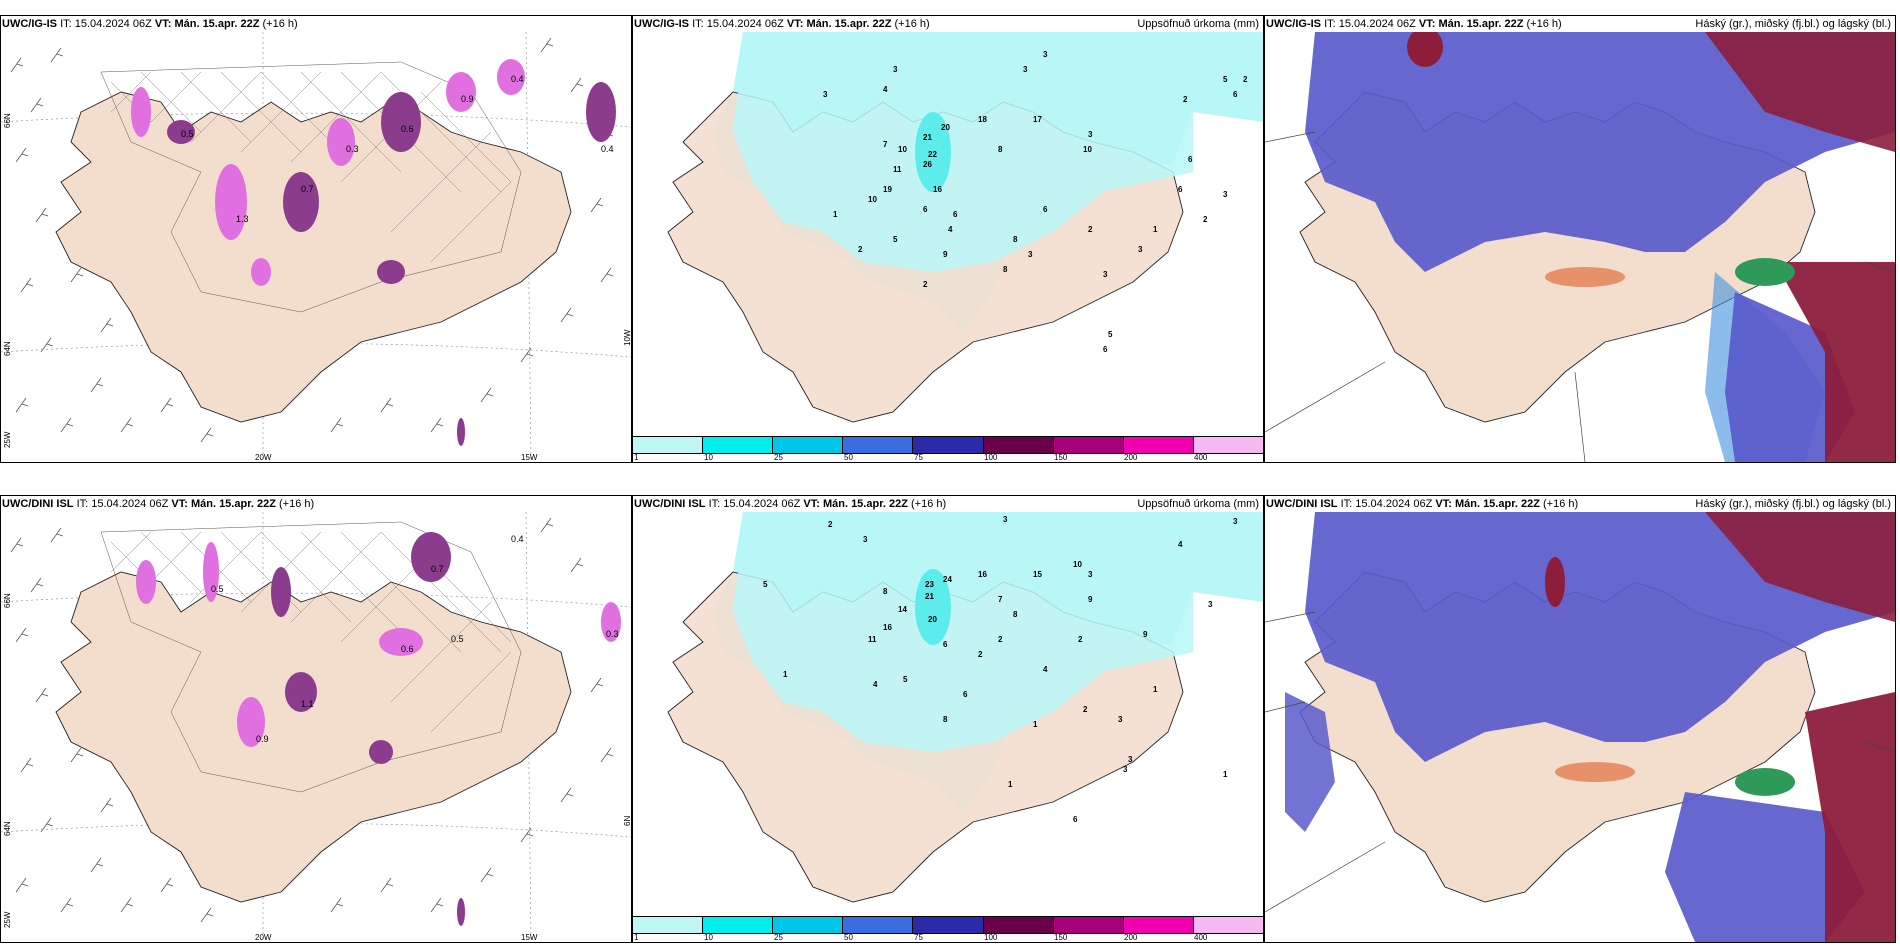 The width and height of the screenshot is (1900, 950). Describe the element at coordinates (627, 337) in the screenshot. I see `lat-label-right: 10W` at that location.